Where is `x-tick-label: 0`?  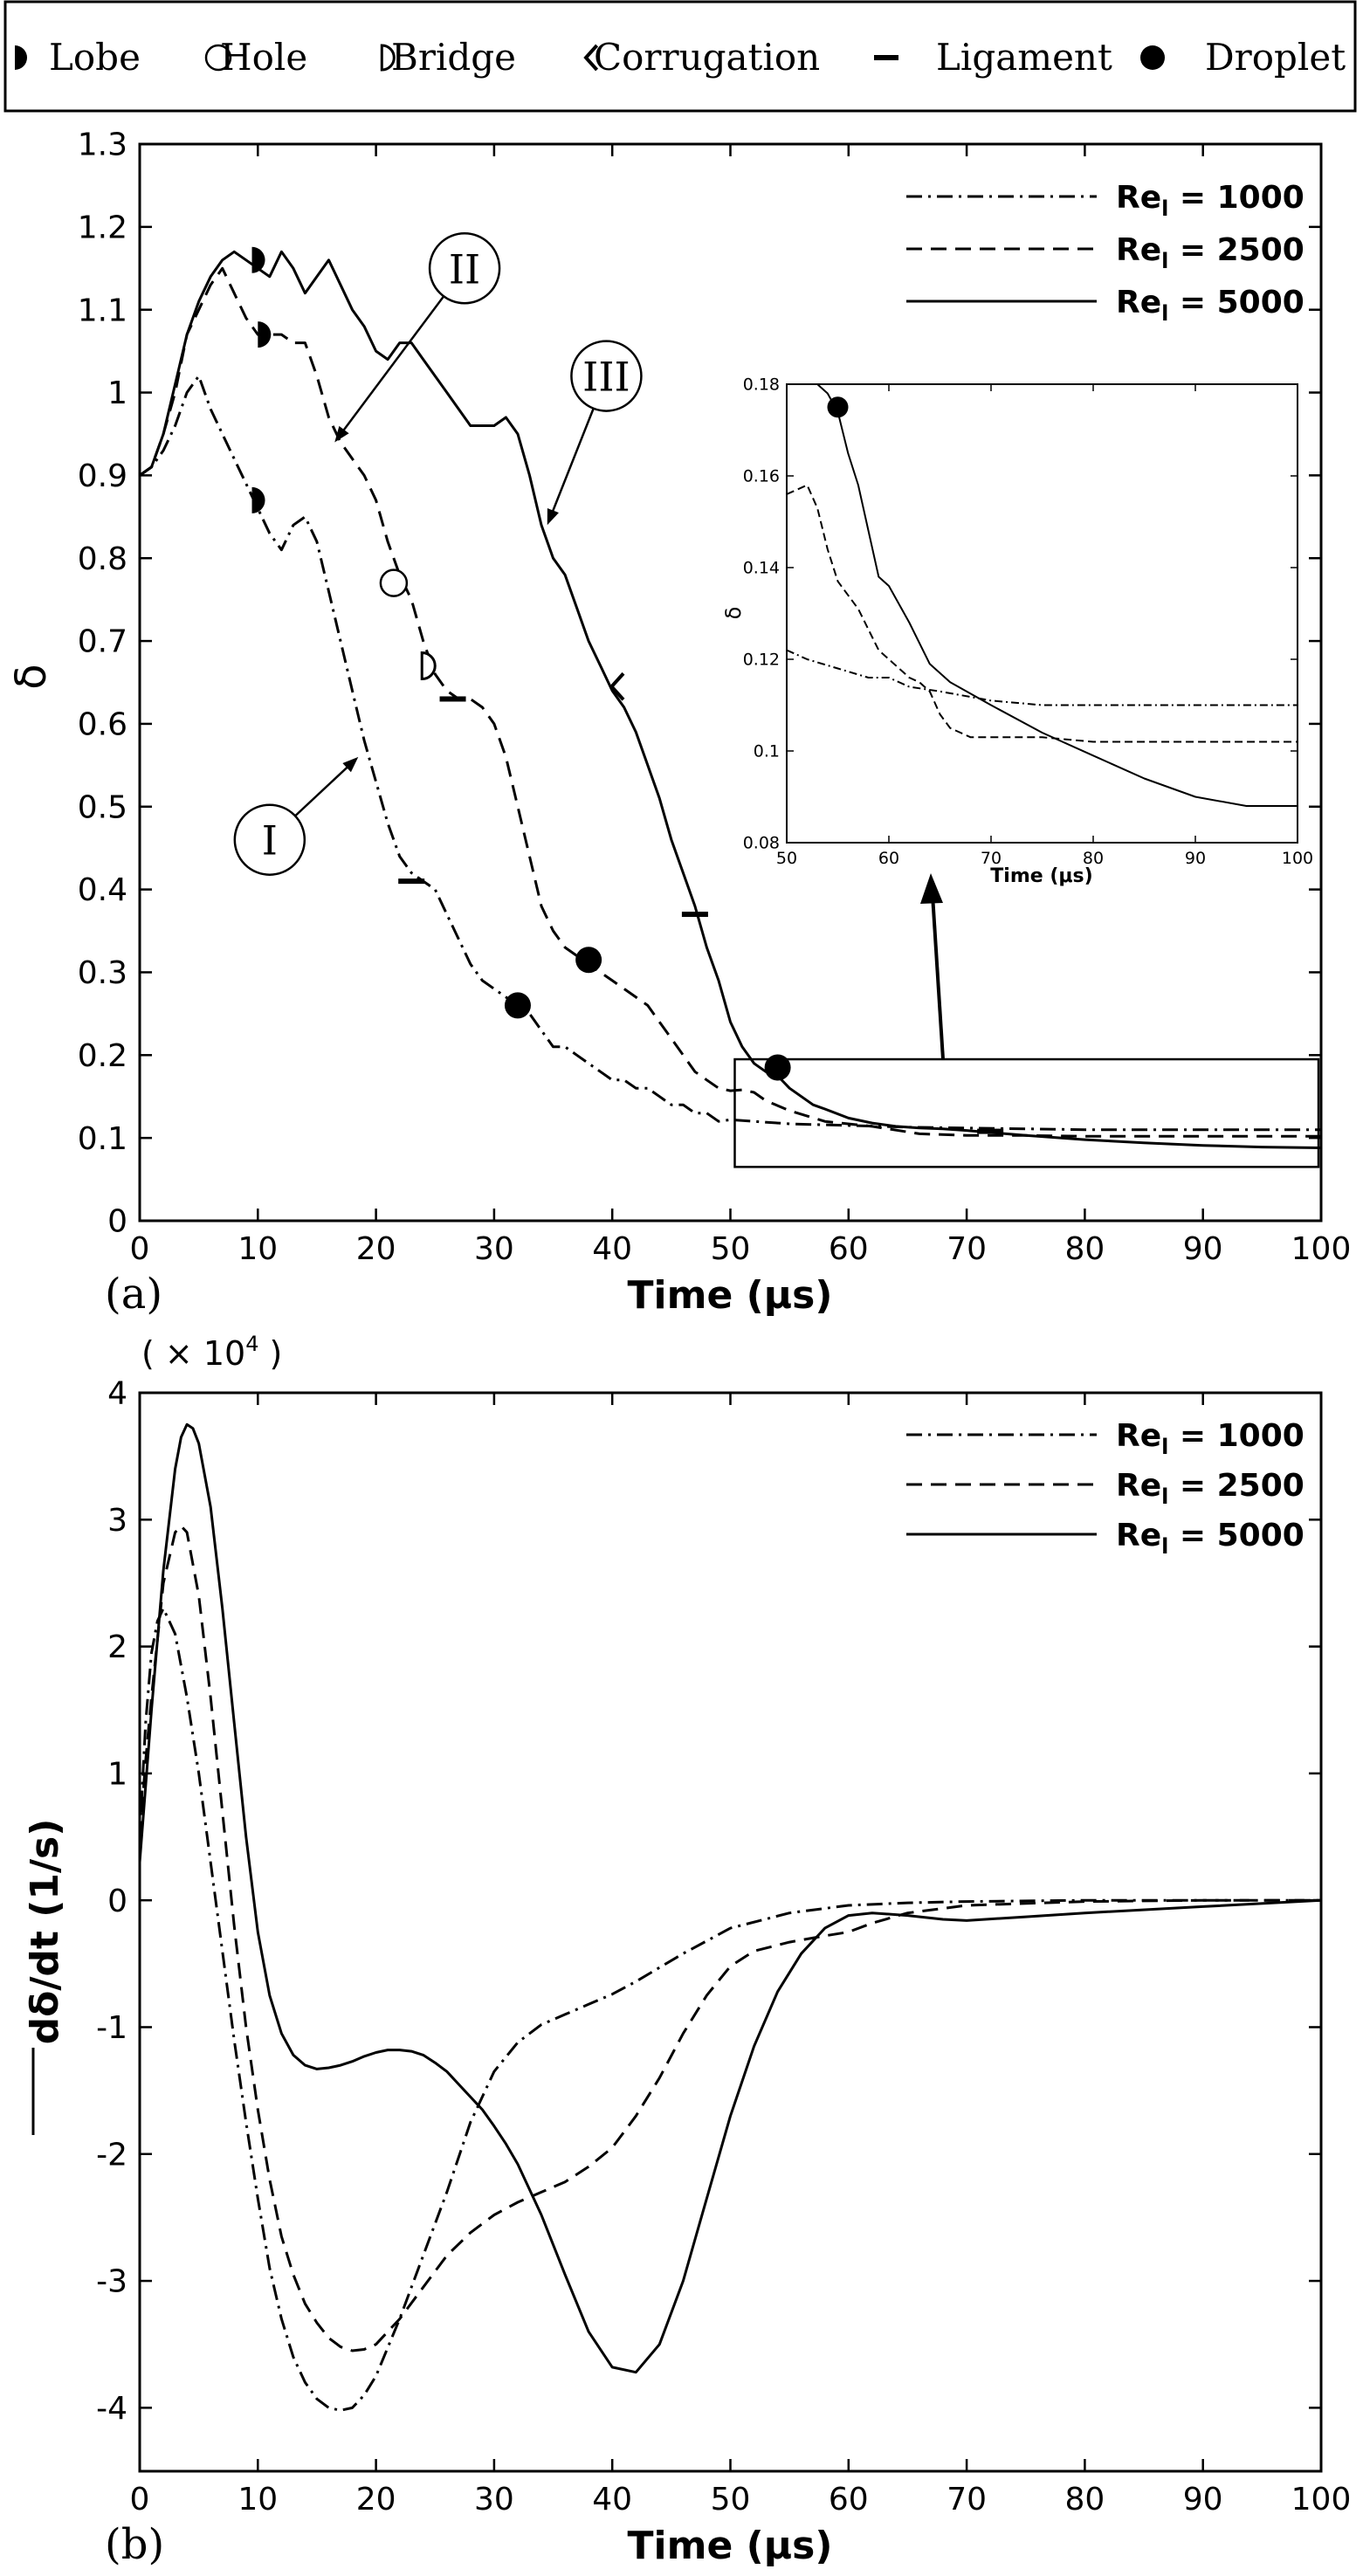 x-tick-label: 0 is located at coordinates (140, 1249).